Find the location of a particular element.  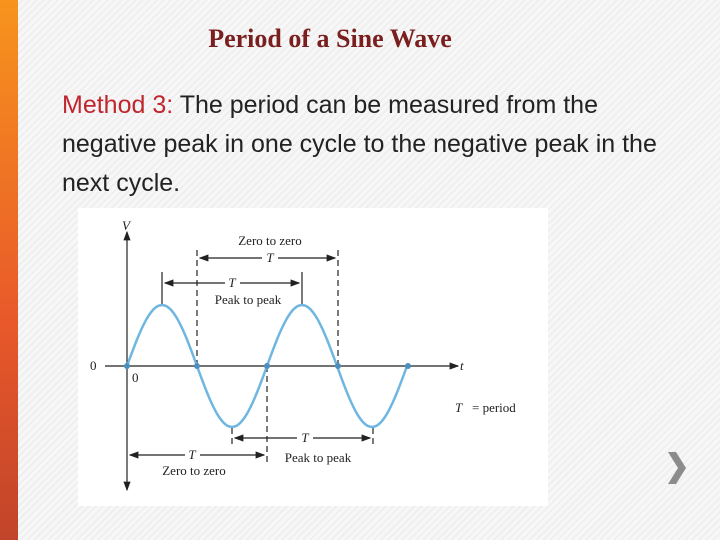

next-chevron is located at coordinates (677, 468).